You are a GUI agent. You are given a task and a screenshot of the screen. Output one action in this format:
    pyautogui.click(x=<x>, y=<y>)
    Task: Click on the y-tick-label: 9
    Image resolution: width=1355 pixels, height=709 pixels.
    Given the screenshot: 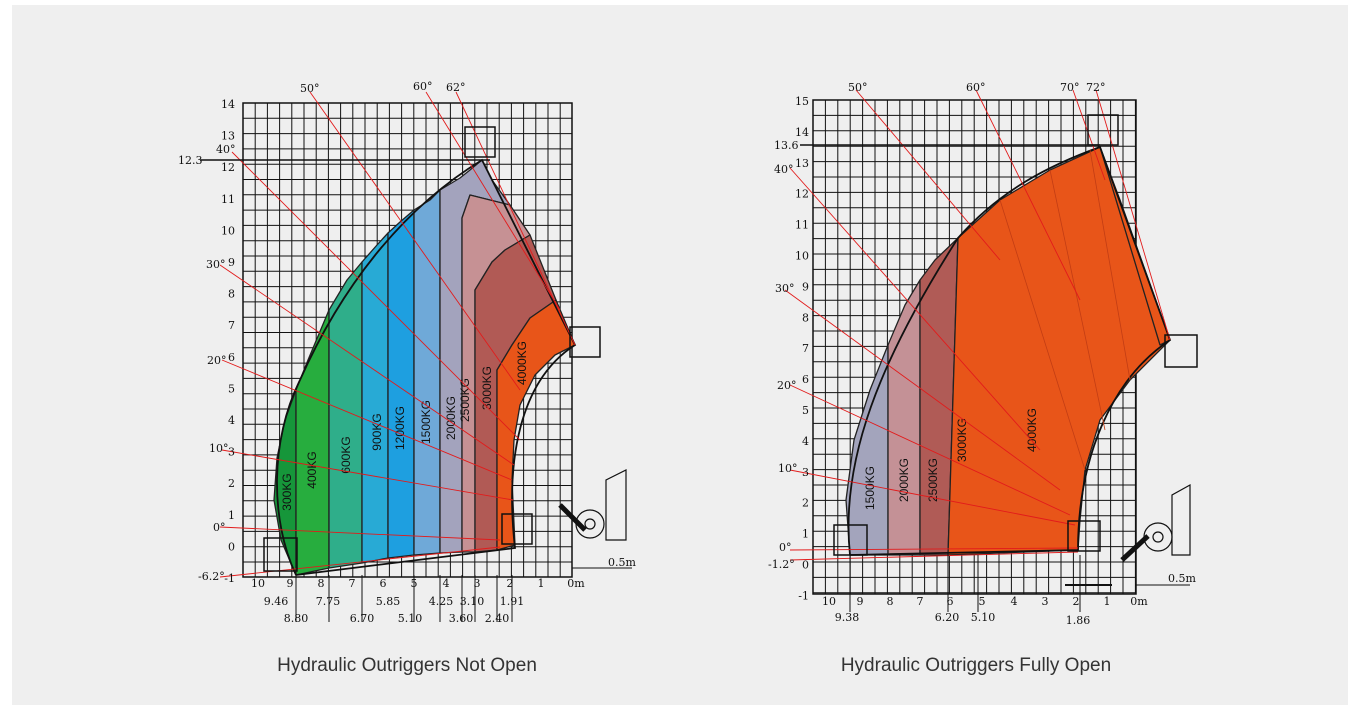 What is the action you would take?
    pyautogui.click(x=231, y=262)
    